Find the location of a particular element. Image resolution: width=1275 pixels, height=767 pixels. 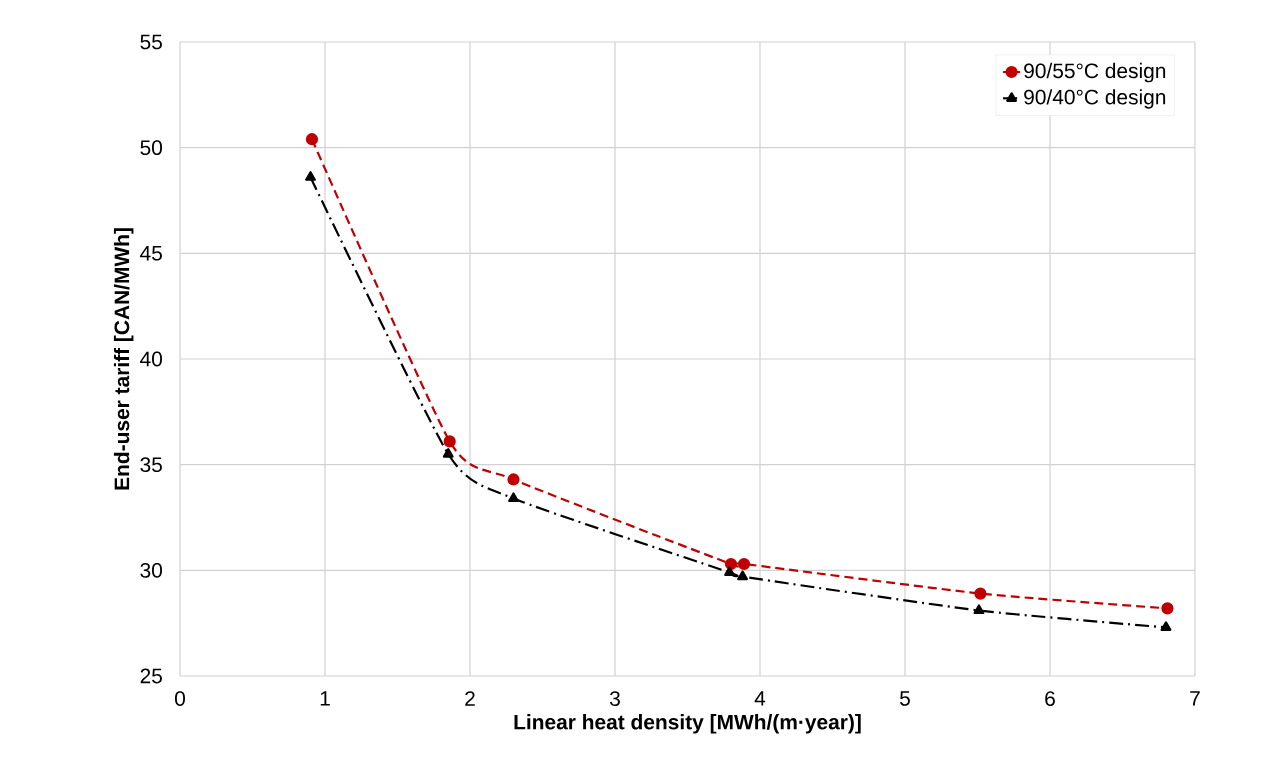

y-tick-label: 40 is located at coordinates (151, 359).